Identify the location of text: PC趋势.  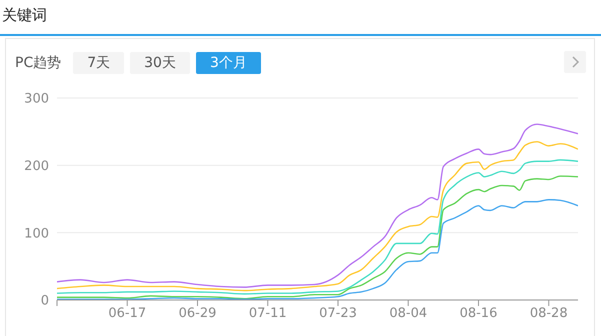
(38, 63).